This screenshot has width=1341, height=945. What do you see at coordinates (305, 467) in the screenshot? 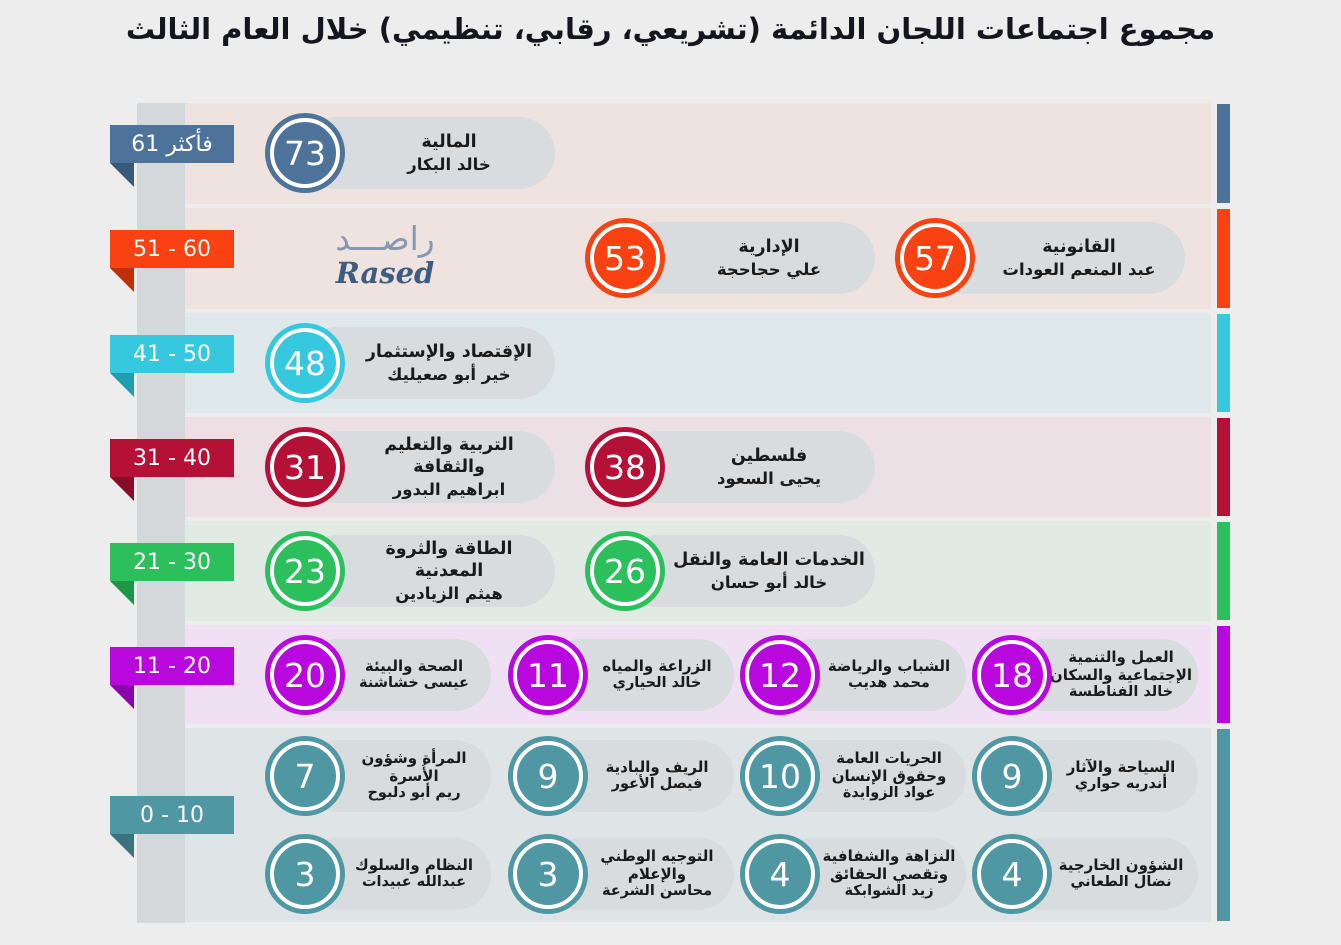
I see `meetings-count-badge: 31` at bounding box center [305, 467].